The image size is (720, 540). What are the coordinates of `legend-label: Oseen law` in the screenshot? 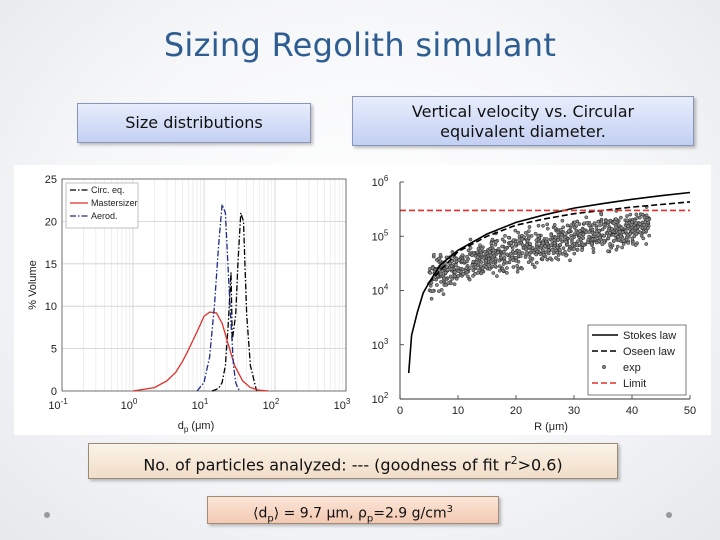 It's located at (649, 352).